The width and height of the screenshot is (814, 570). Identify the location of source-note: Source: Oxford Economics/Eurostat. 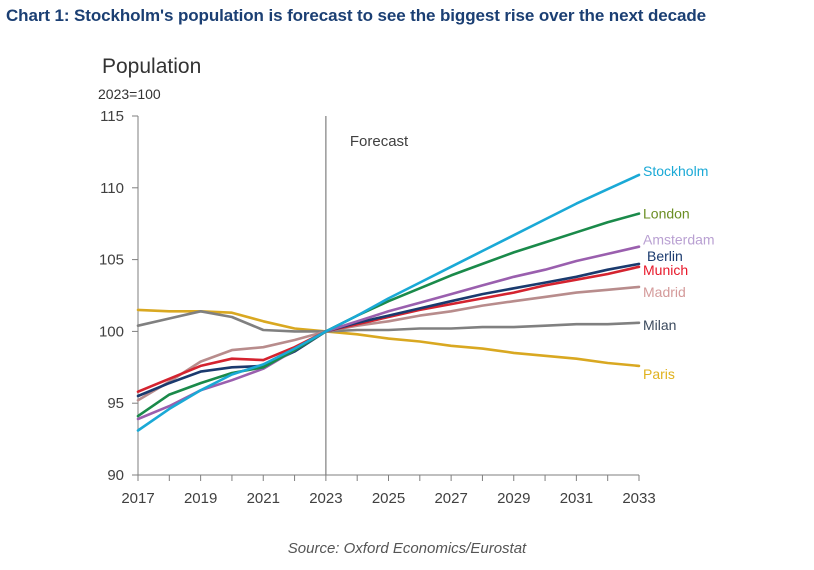
(407, 548).